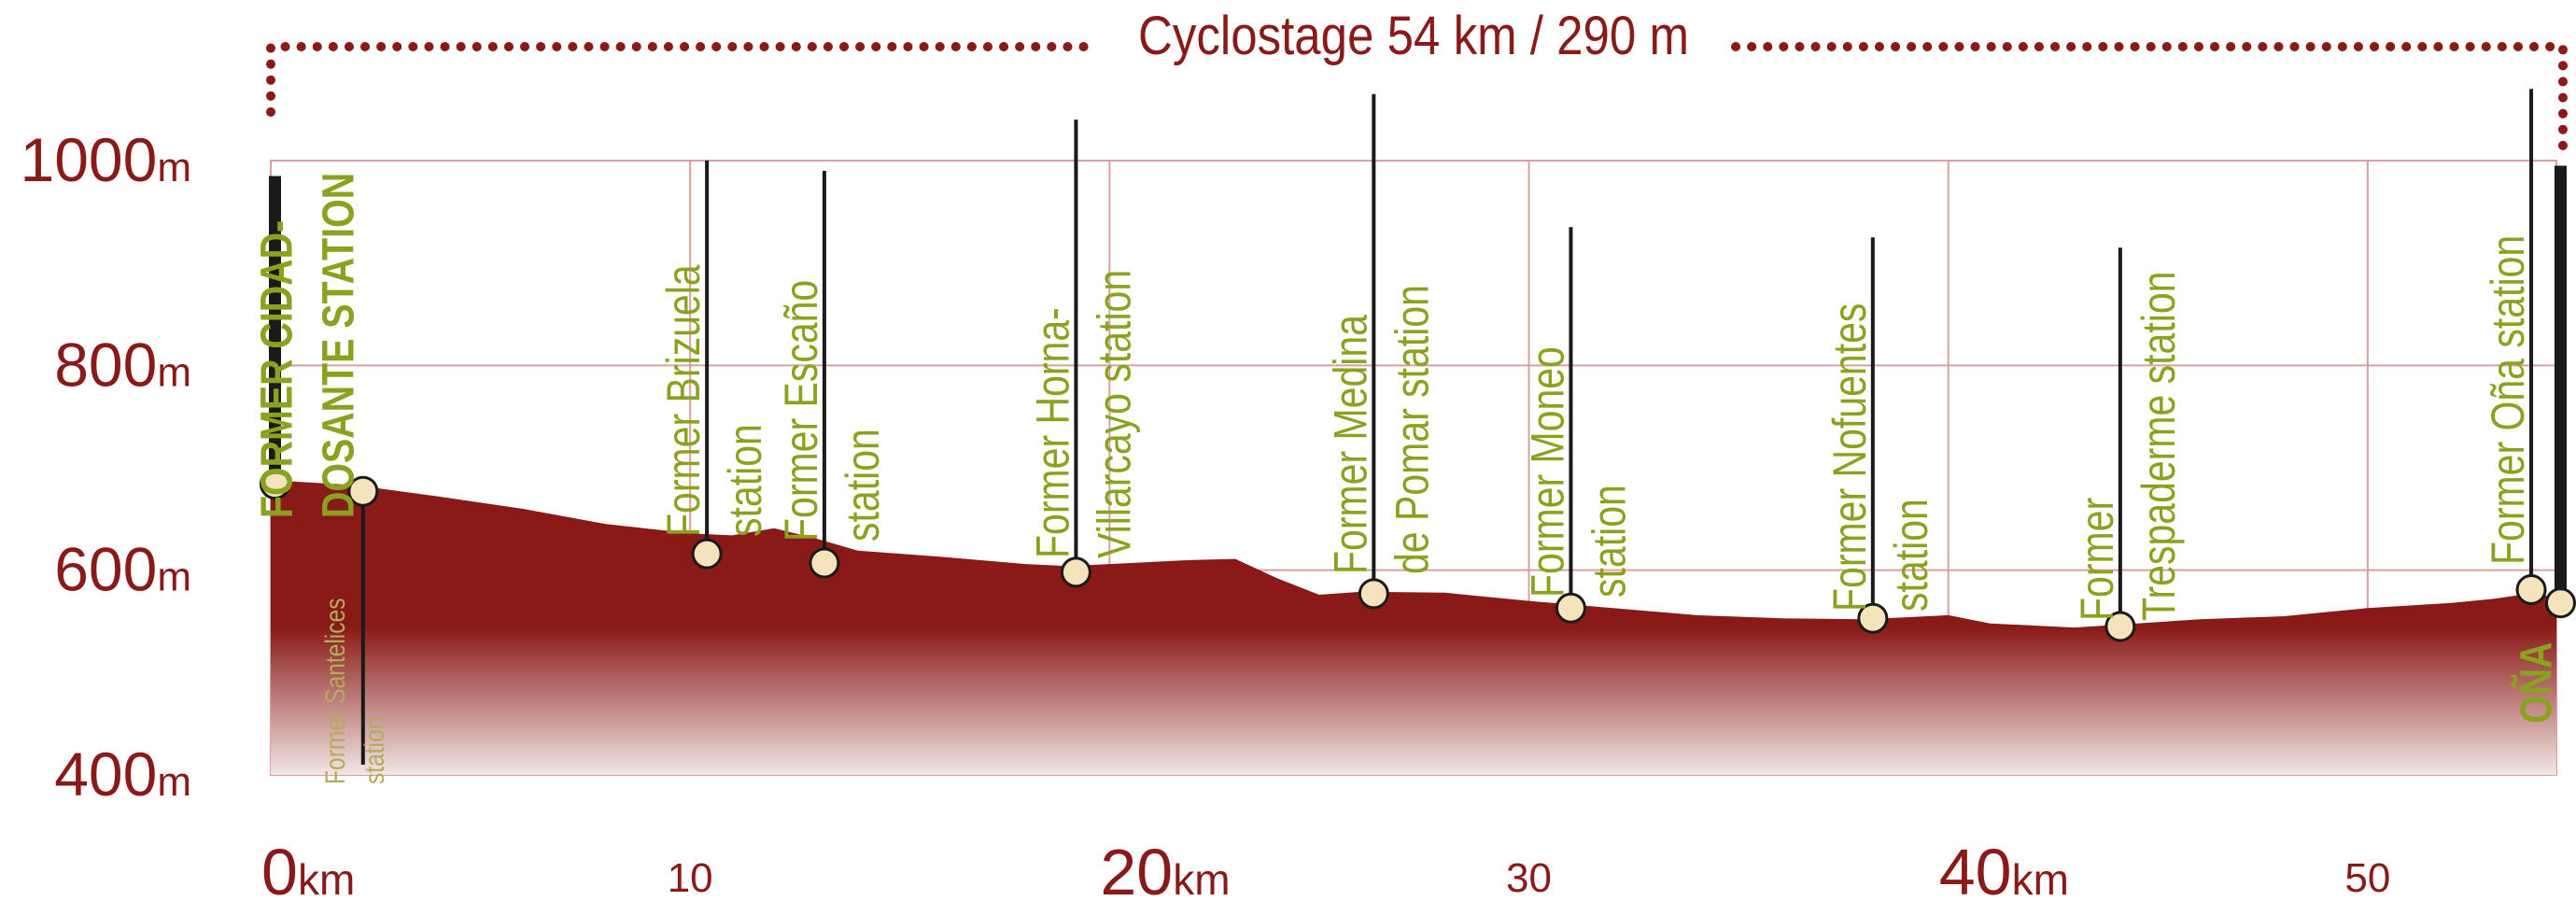 Image resolution: width=2576 pixels, height=915 pixels. What do you see at coordinates (2097, 559) in the screenshot?
I see `station-label-line: Former` at bounding box center [2097, 559].